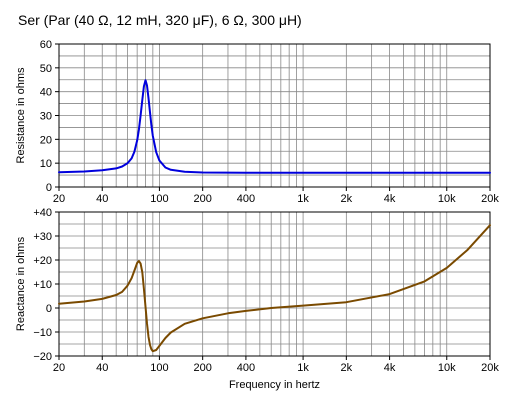 This screenshot has height=402, width=522. What do you see at coordinates (42, 285) in the screenshot?
I see `y-tick-label: +10` at bounding box center [42, 285].